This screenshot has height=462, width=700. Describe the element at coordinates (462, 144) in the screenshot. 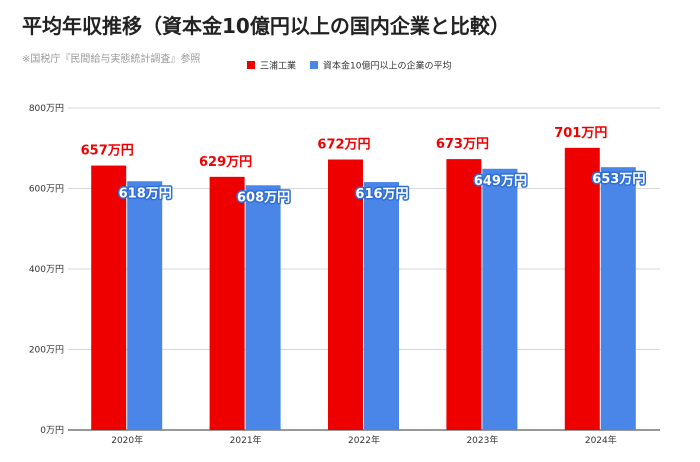

I see `data-label-company: 673万円` at that location.